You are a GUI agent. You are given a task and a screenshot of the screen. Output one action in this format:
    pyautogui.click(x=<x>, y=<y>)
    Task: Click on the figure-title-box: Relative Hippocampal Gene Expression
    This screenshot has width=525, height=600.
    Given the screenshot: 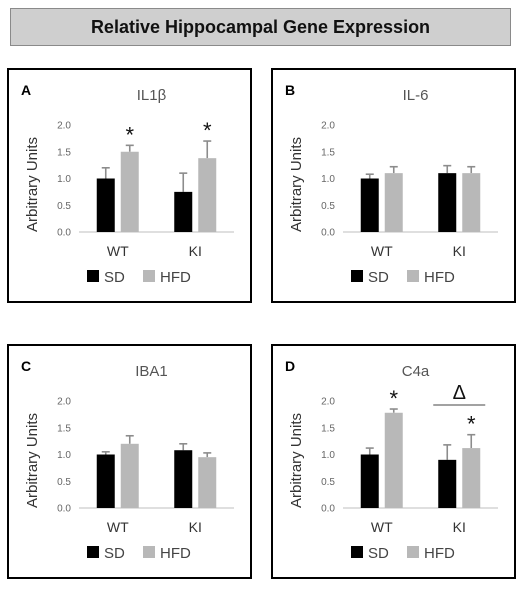 What is the action you would take?
    pyautogui.click(x=260, y=27)
    